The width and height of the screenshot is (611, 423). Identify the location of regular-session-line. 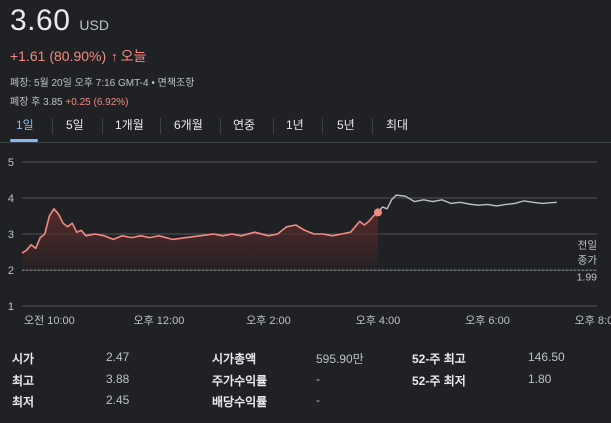
(200, 231).